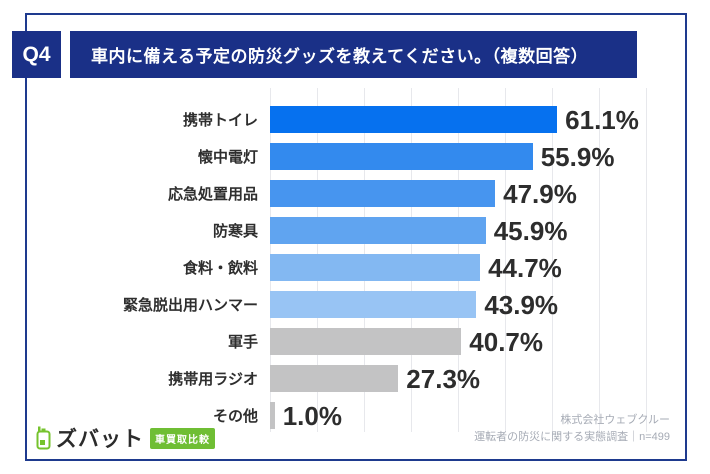  Describe the element at coordinates (340, 56) in the screenshot. I see `question-text: 車内に備える予定の防災グッズを教えてください。（複数回答）` at that location.